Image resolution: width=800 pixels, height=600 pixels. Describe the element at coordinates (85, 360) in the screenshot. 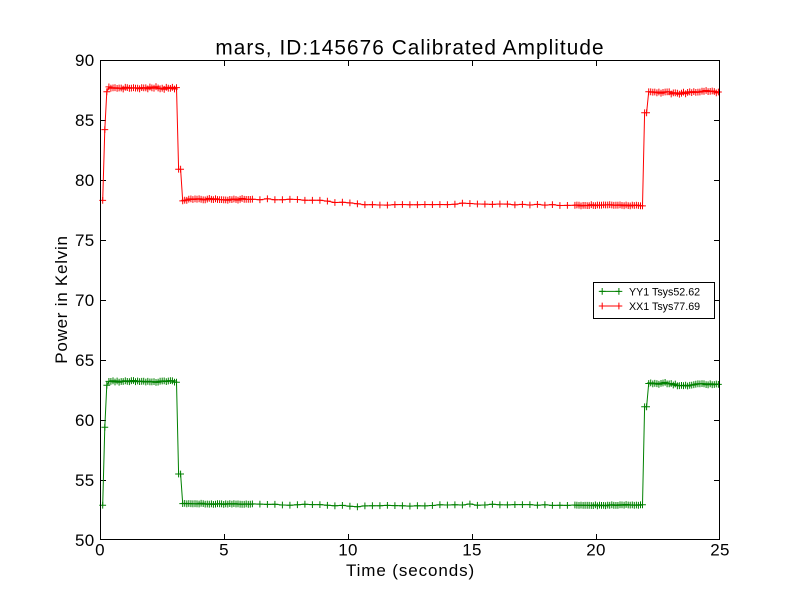

I see `svg-text: 65` at that location.